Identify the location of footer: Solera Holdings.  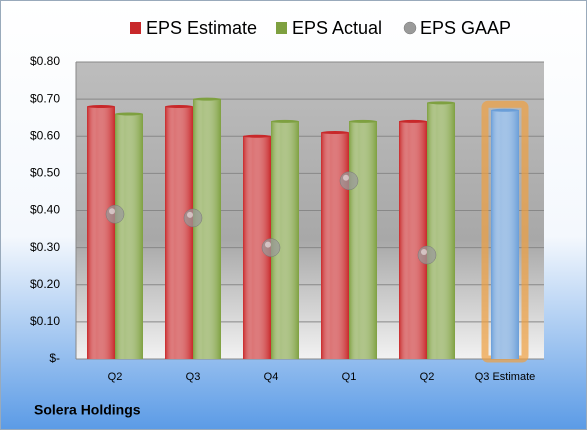
(87, 410).